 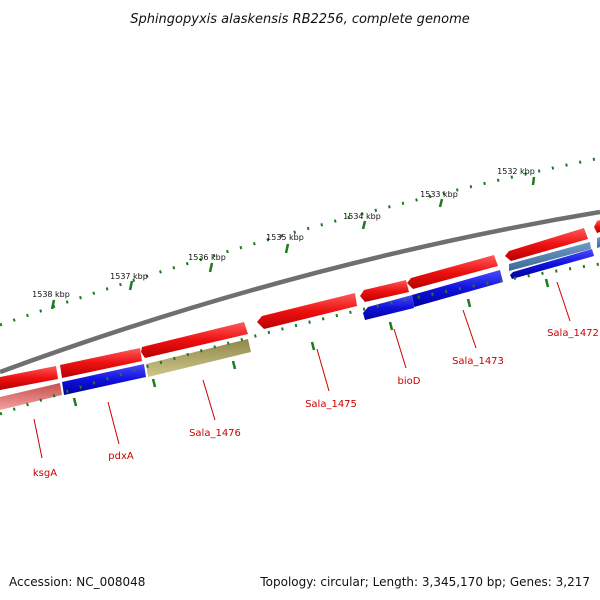 I want to click on gene-label-sala-1475: Sala_1475, so click(x=331, y=404).